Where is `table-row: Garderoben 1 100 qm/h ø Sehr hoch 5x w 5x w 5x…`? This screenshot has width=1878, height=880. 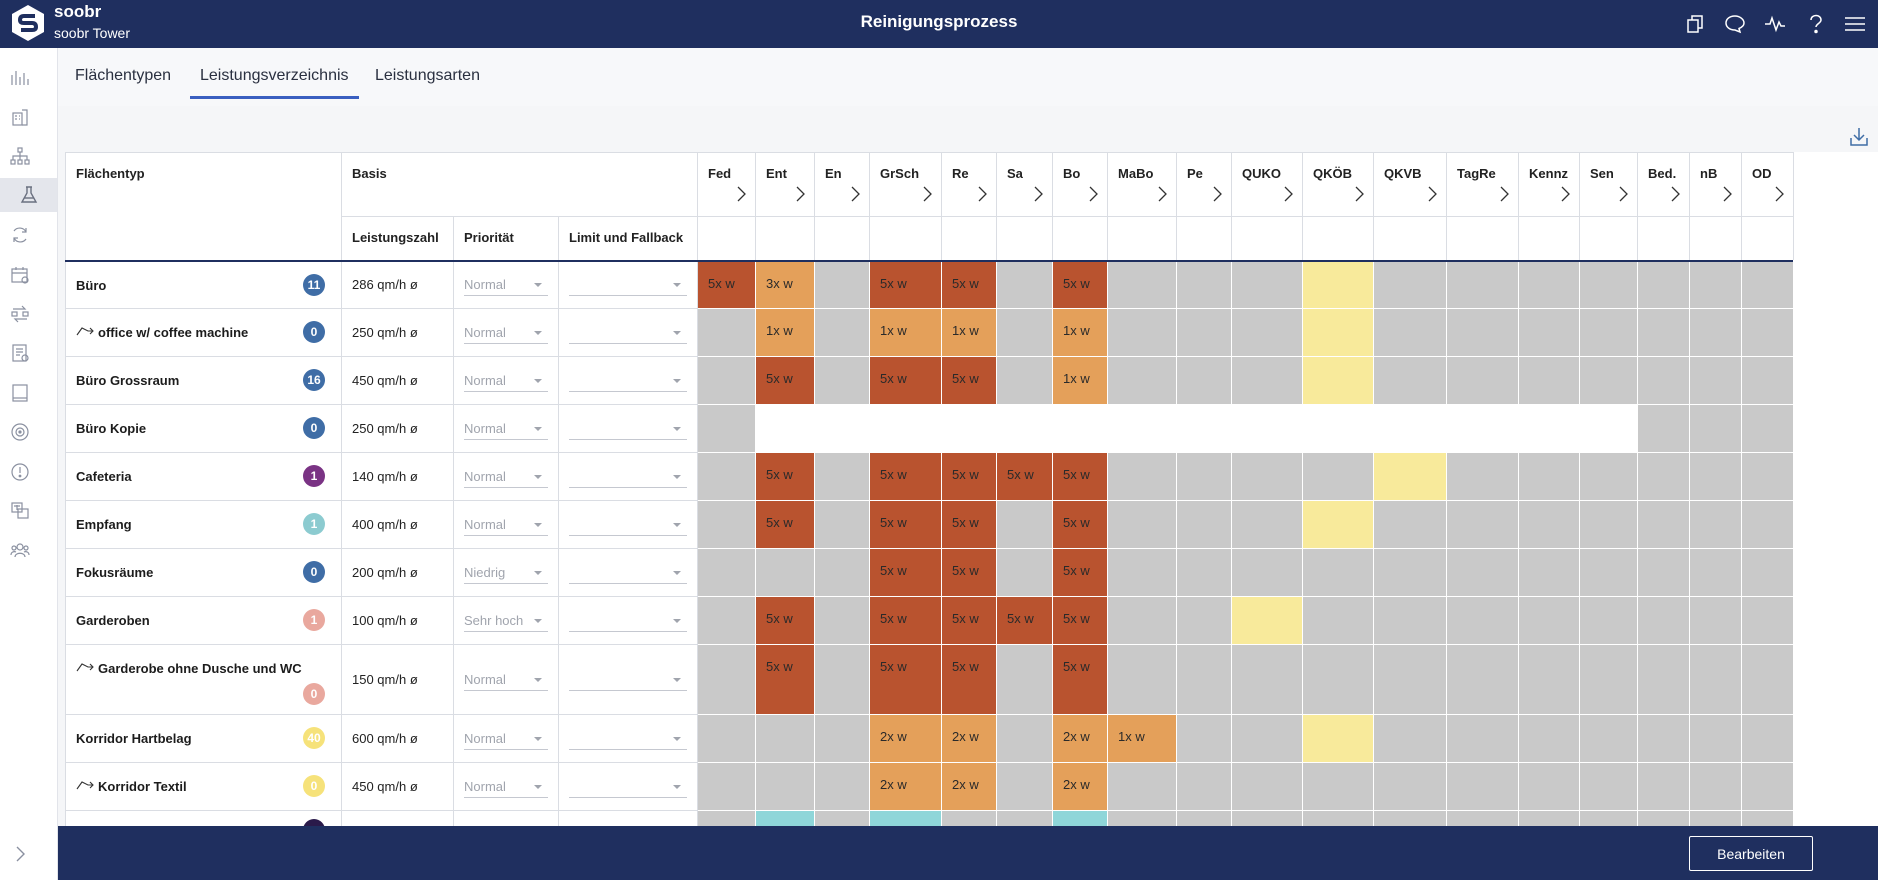 table-row: Garderoben 1 100 qm/h ø Sehr hoch 5x w 5x w 5x… is located at coordinates (930, 620).